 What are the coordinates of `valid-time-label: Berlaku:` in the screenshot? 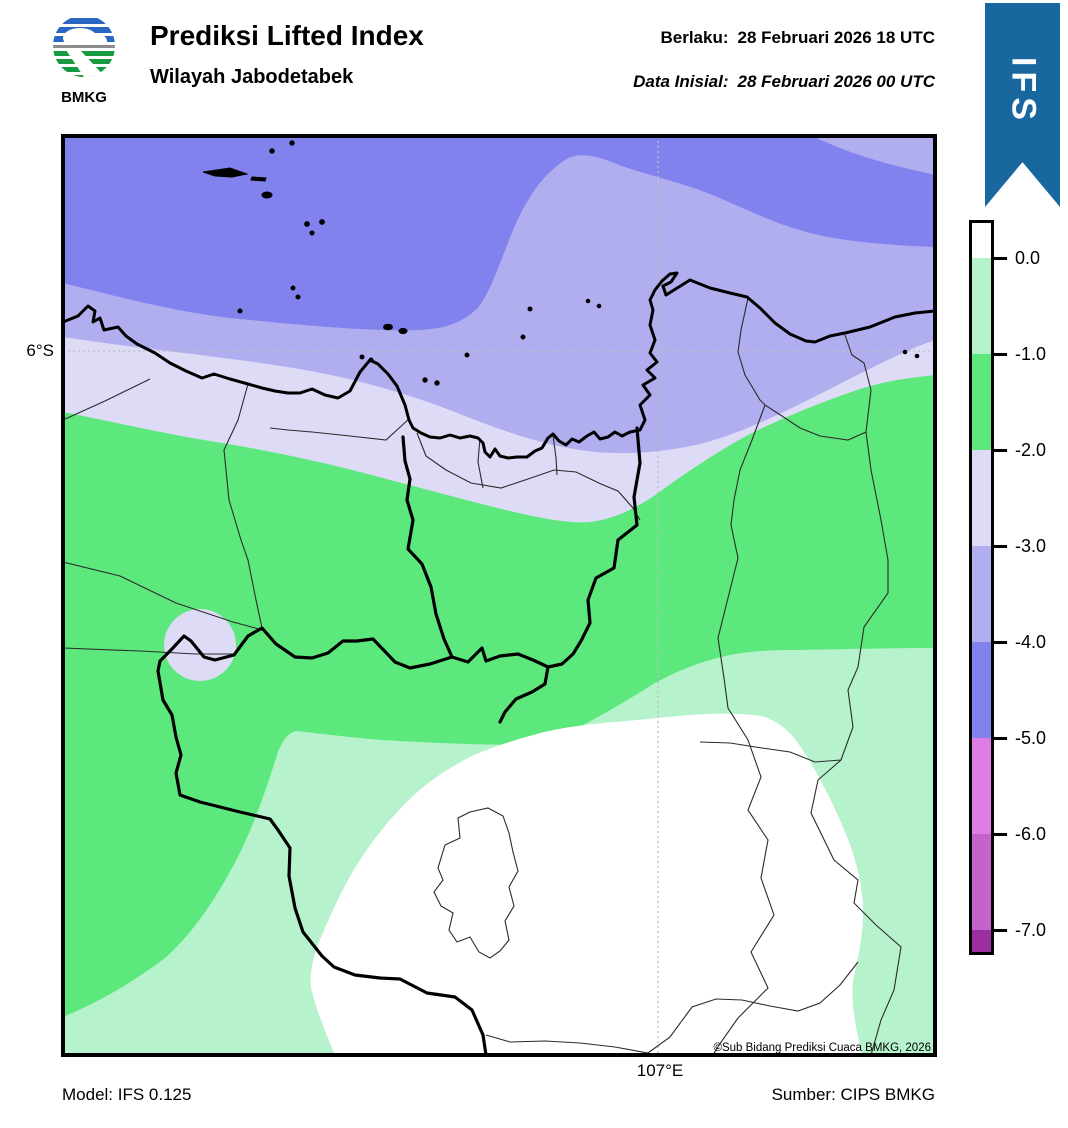 It's located at (694, 37).